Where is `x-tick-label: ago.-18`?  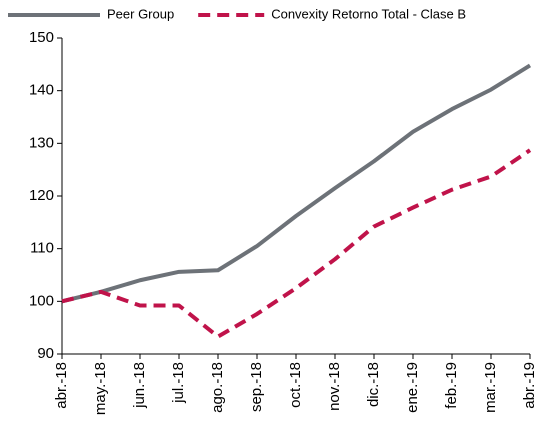 x-tick-label: ago.-18 is located at coordinates (217, 387).